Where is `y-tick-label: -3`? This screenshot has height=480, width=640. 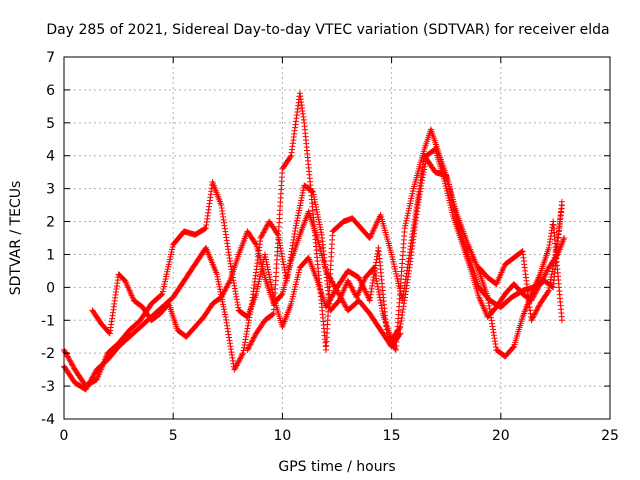
y-tick-label: -3 is located at coordinates (48, 387).